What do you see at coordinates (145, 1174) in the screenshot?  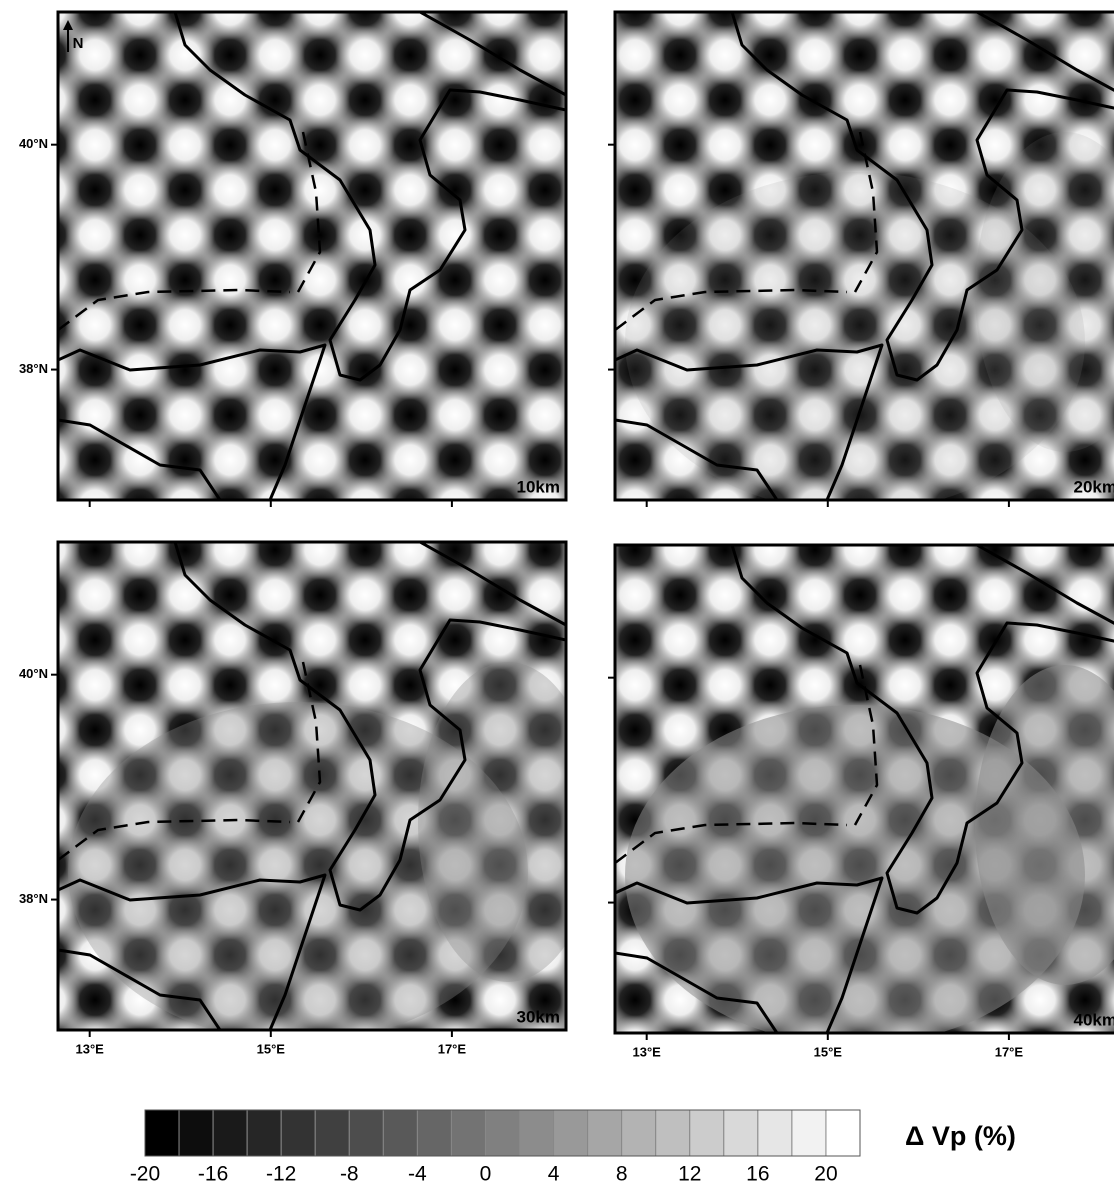 I see `colorbar-tick-label: -20` at bounding box center [145, 1174].